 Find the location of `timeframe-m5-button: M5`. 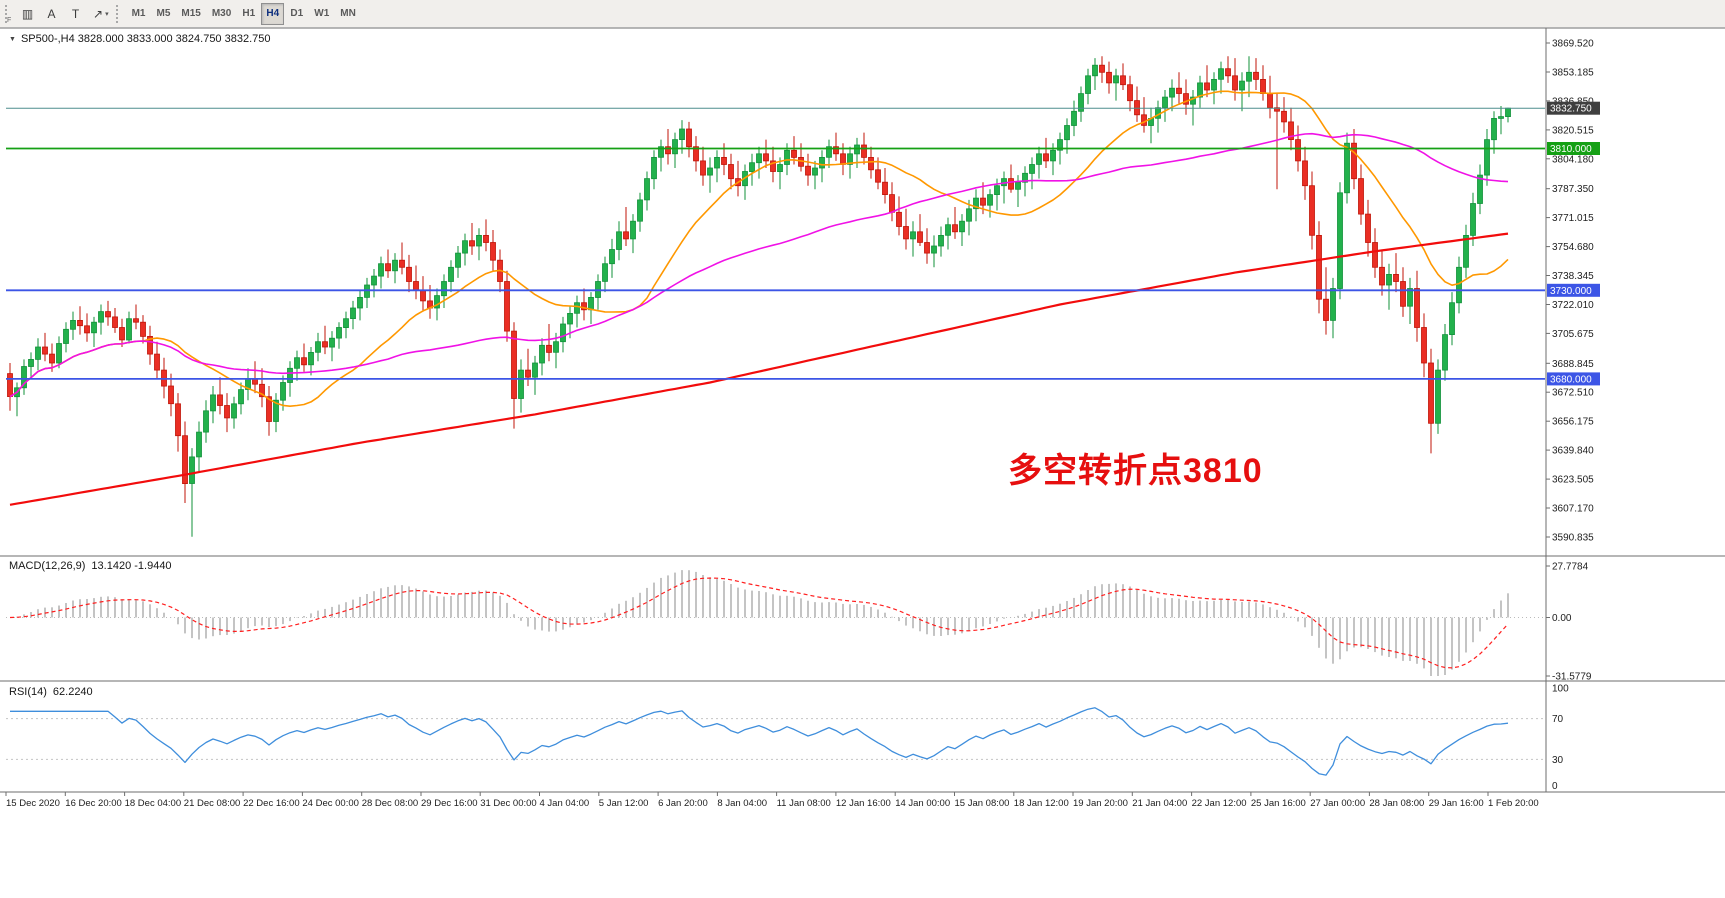

timeframe-m5-button: M5 is located at coordinates (163, 14).